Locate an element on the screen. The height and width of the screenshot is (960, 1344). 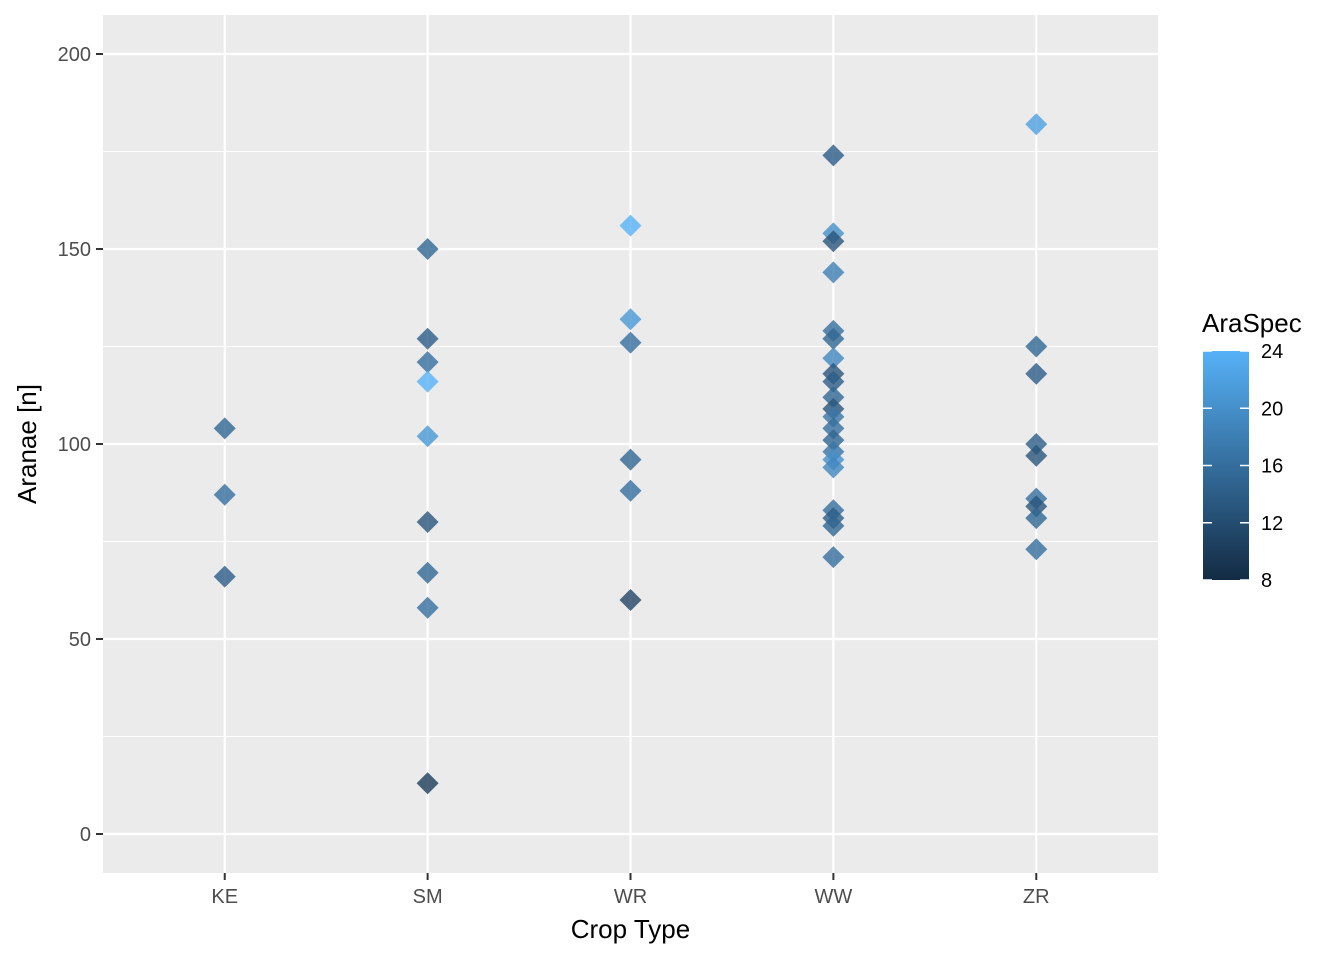
legend-ticks: 8 12 16 20 24 is located at coordinates (1243, 466).